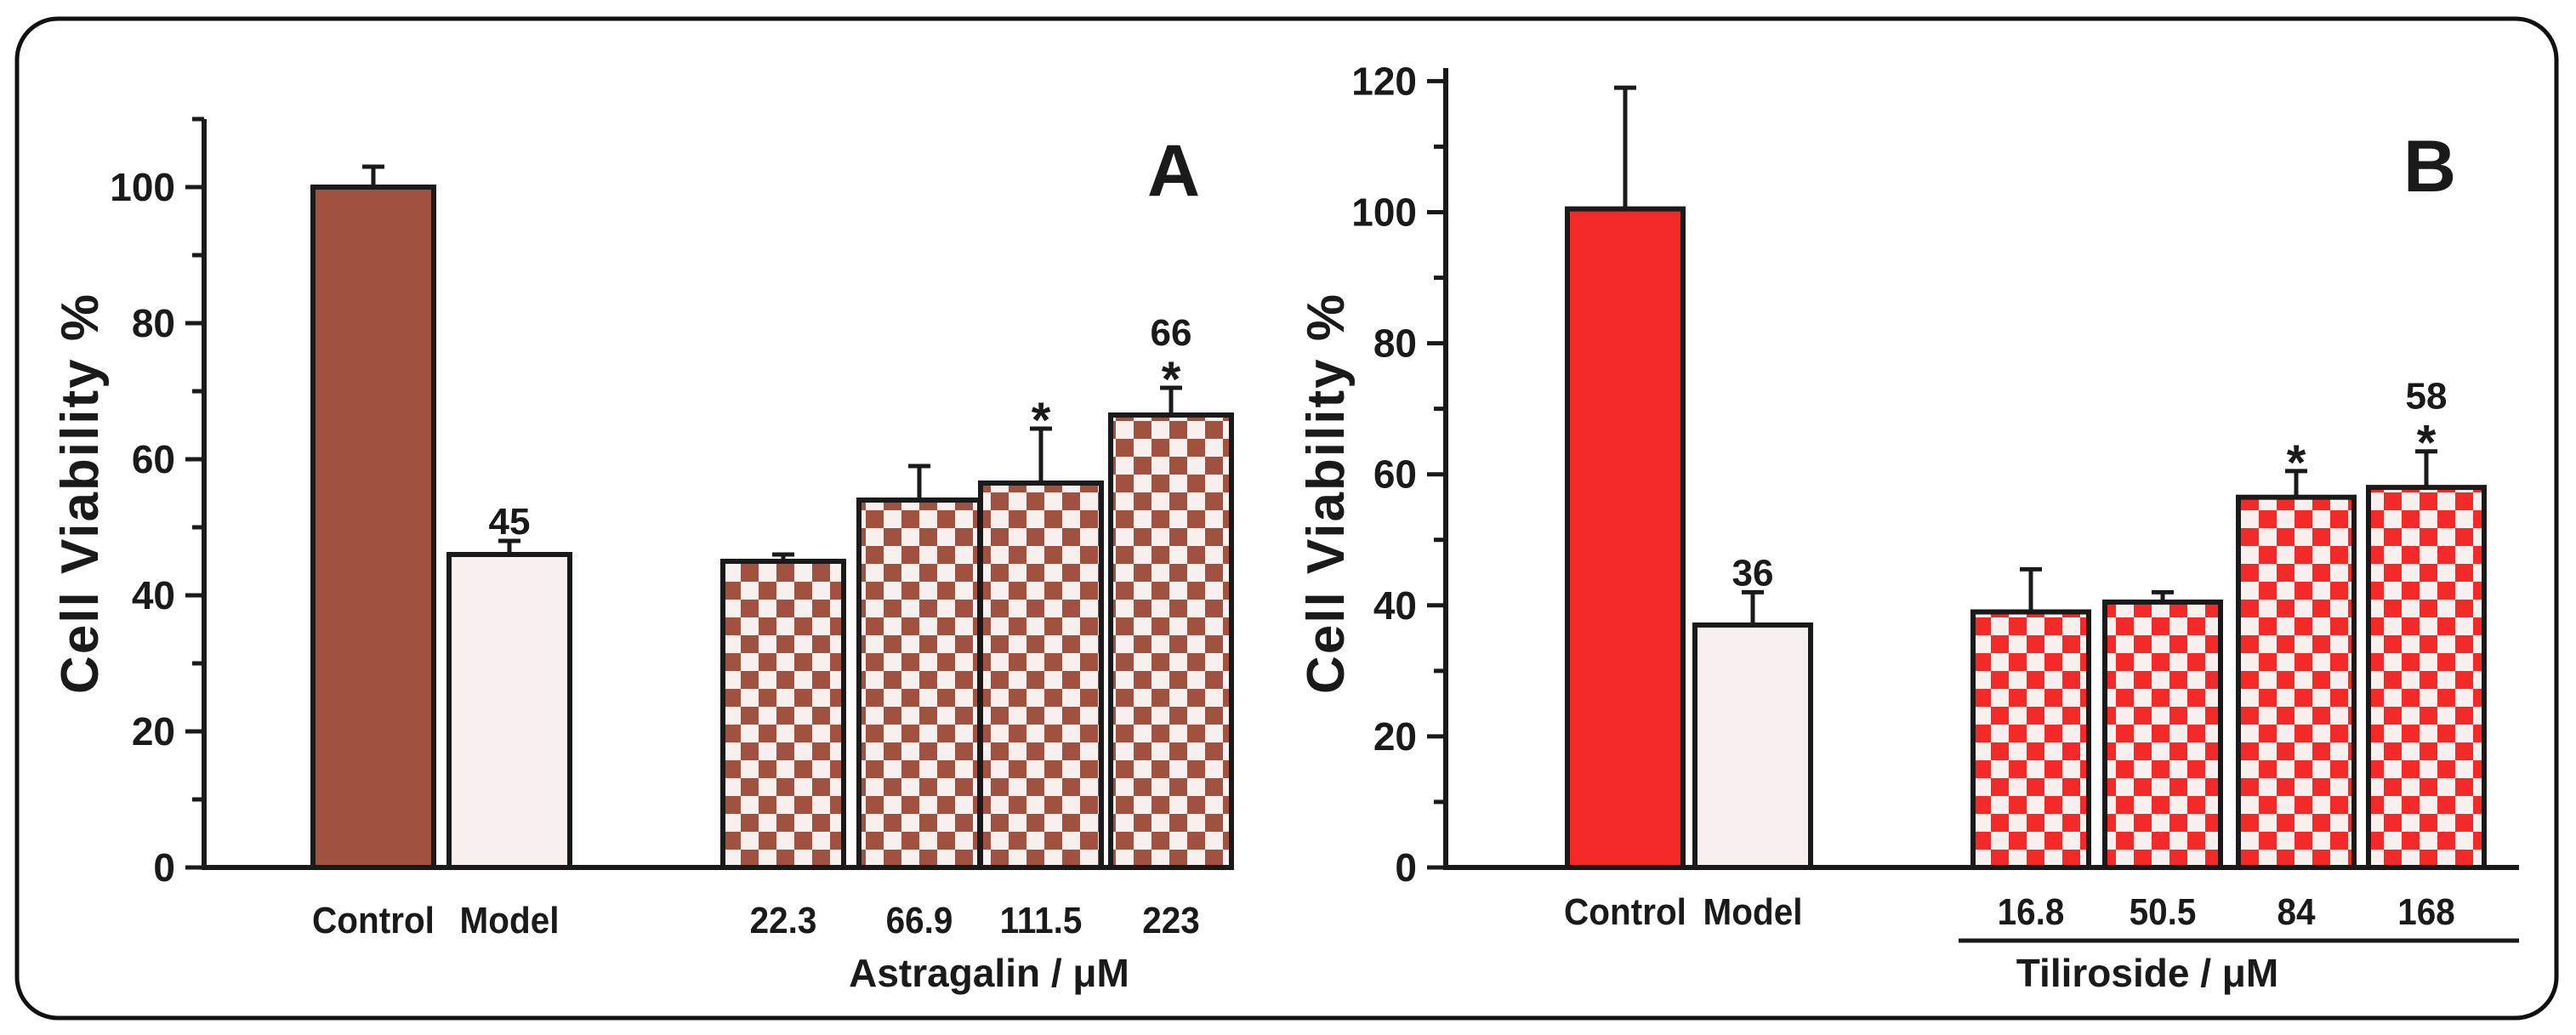 This screenshot has height=1035, width=2576. I want to click on x-axis-title: Astragalin / μM, so click(989, 973).